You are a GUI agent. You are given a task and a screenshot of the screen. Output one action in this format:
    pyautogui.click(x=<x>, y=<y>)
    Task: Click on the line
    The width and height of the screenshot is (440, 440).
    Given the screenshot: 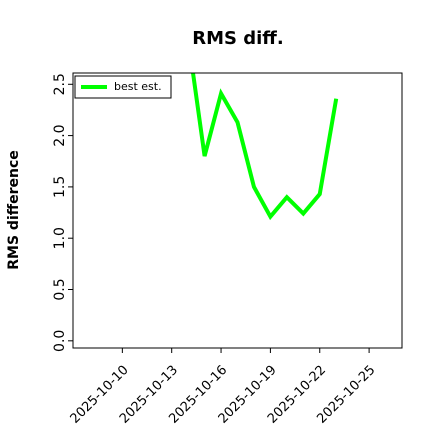 What is the action you would take?
    pyautogui.click(x=264, y=147)
    